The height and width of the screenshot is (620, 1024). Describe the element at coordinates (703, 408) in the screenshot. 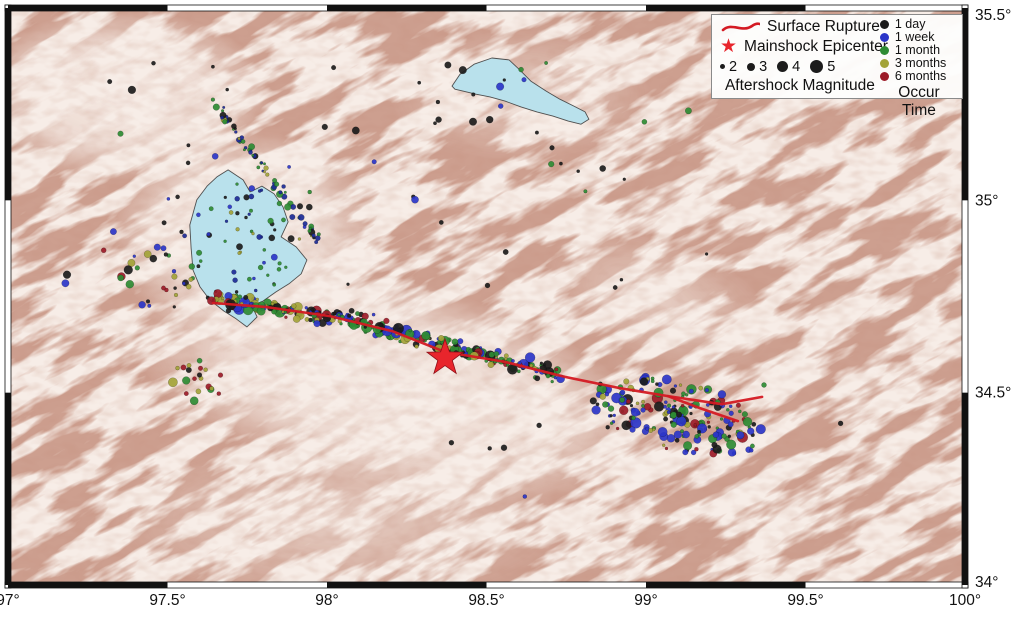

I see `surface-rupture-fork` at that location.